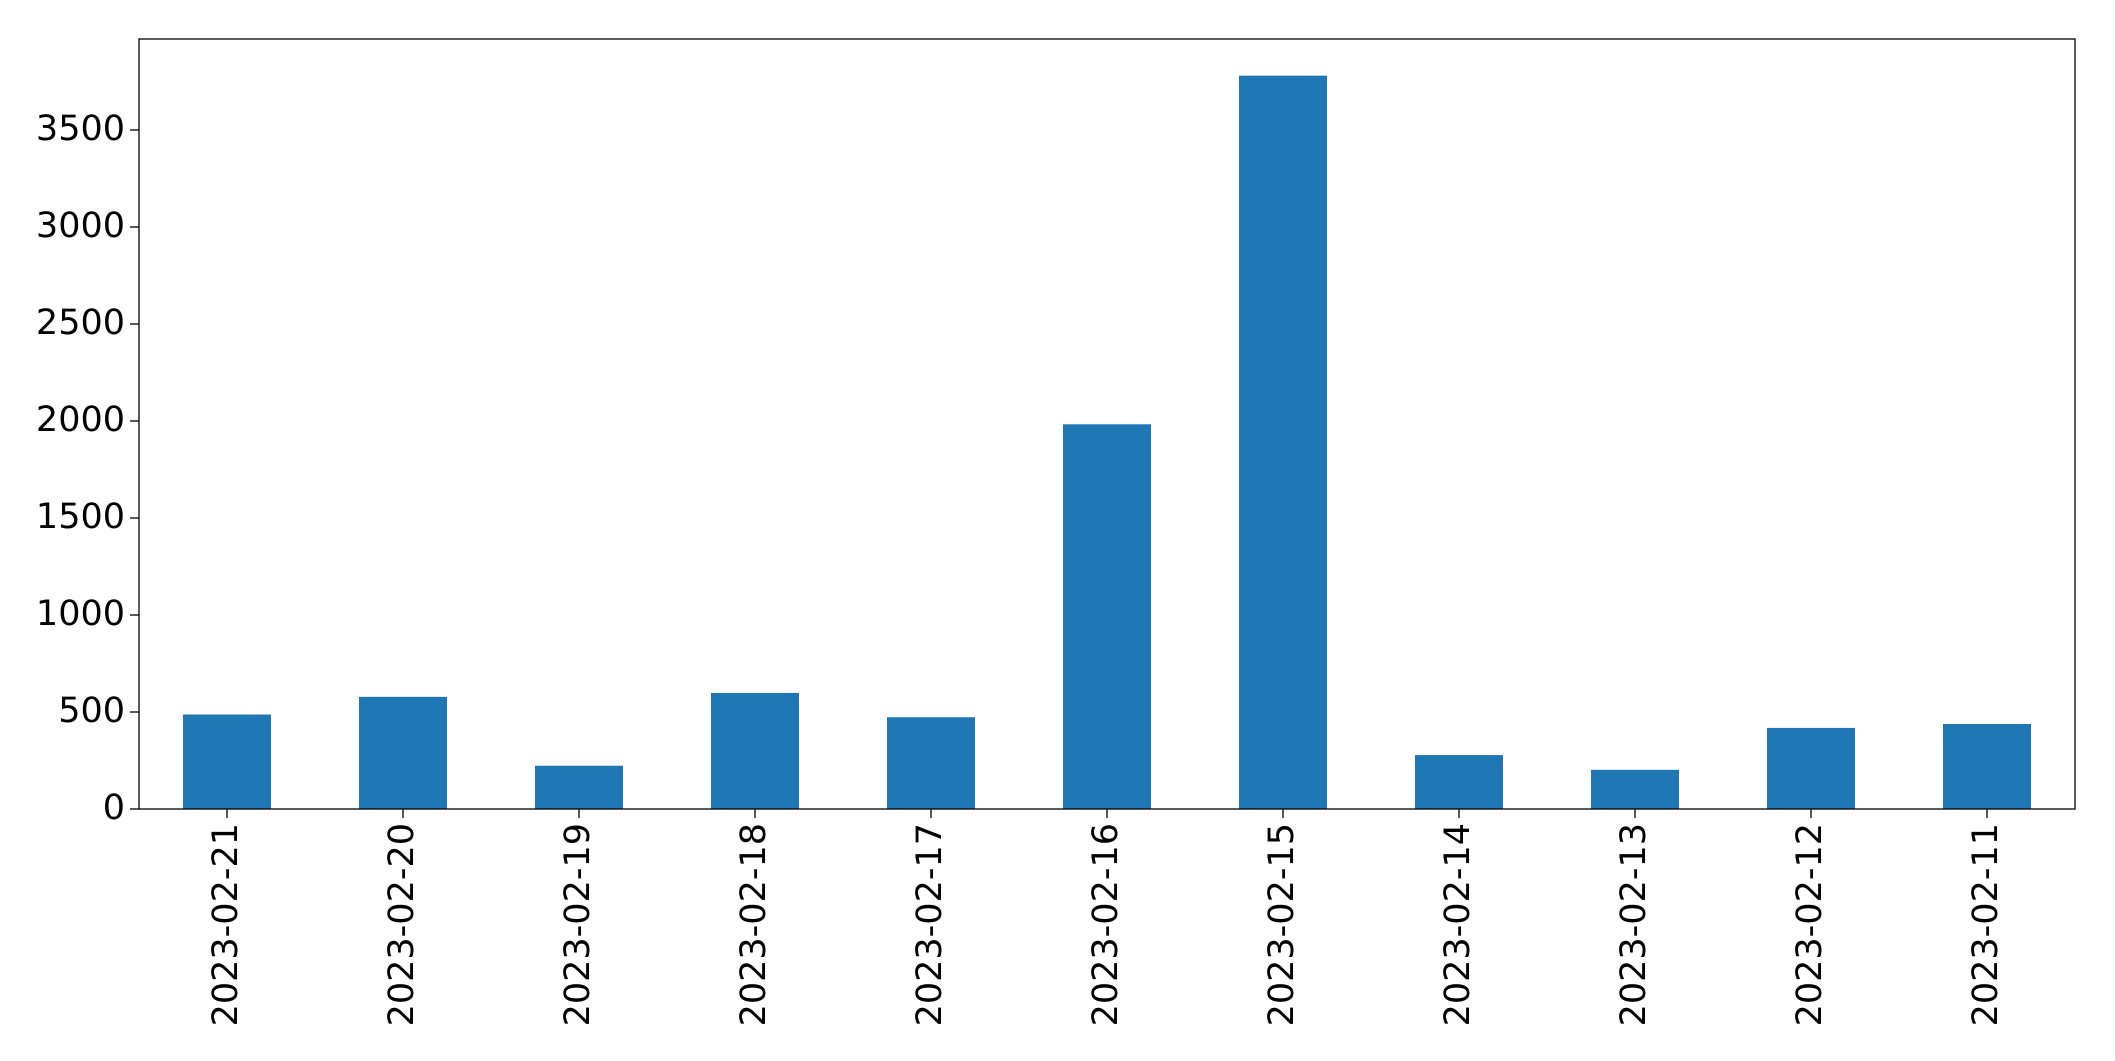 The image size is (2115, 1061). I want to click on x-tick-label: 2023-02-19, so click(578, 924).